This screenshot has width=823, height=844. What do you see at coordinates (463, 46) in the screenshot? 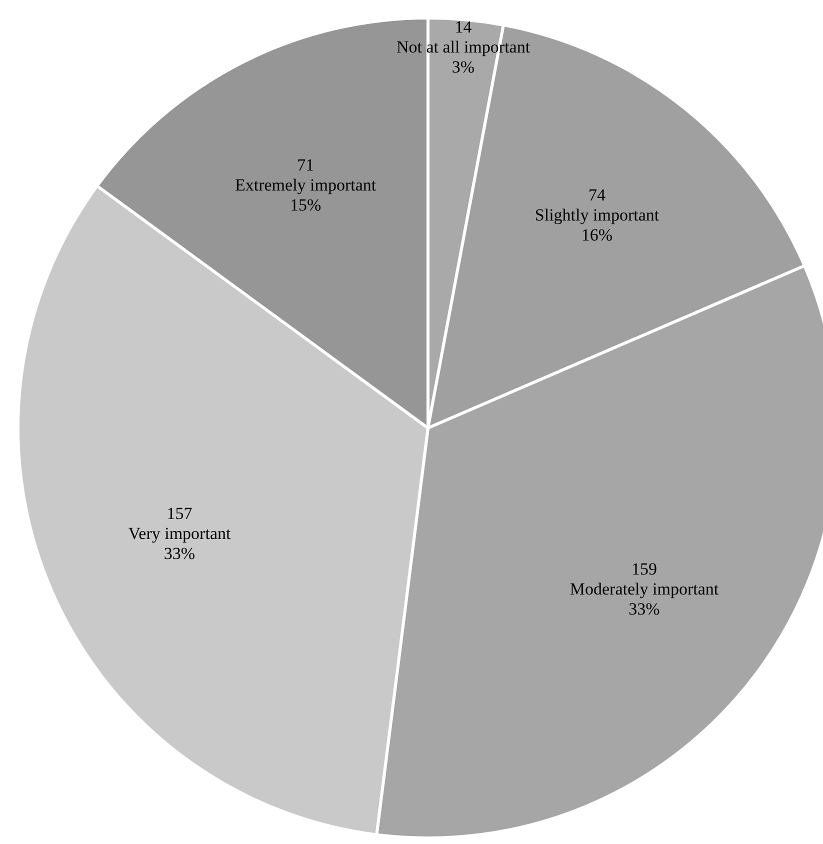
I see `slice-label: Not at all important` at bounding box center [463, 46].